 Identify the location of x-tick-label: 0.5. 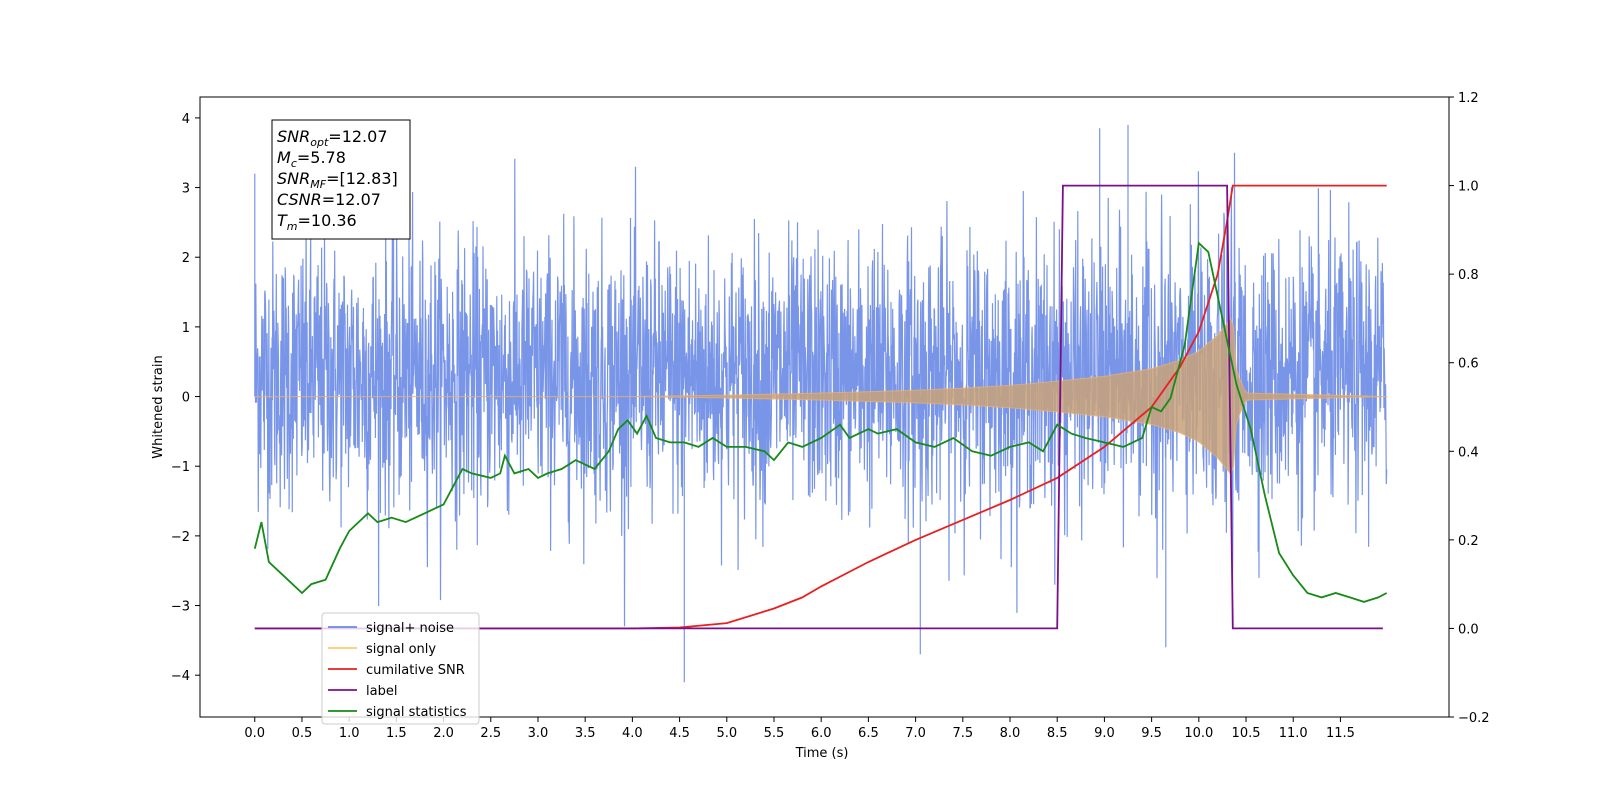
(302, 733).